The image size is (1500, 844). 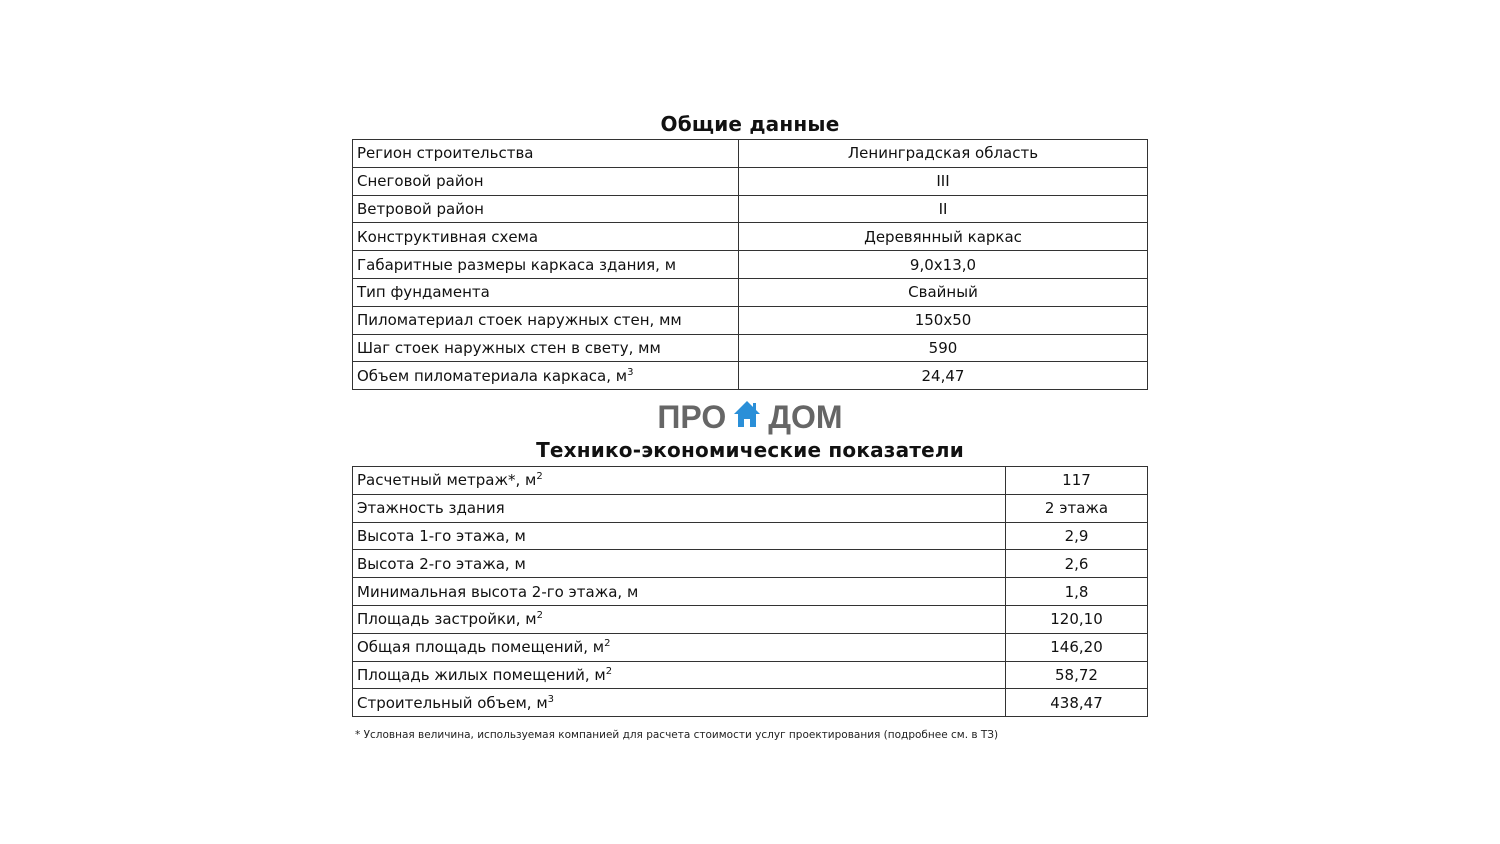 What do you see at coordinates (1076, 591) in the screenshot?
I see `row-value: 1,8` at bounding box center [1076, 591].